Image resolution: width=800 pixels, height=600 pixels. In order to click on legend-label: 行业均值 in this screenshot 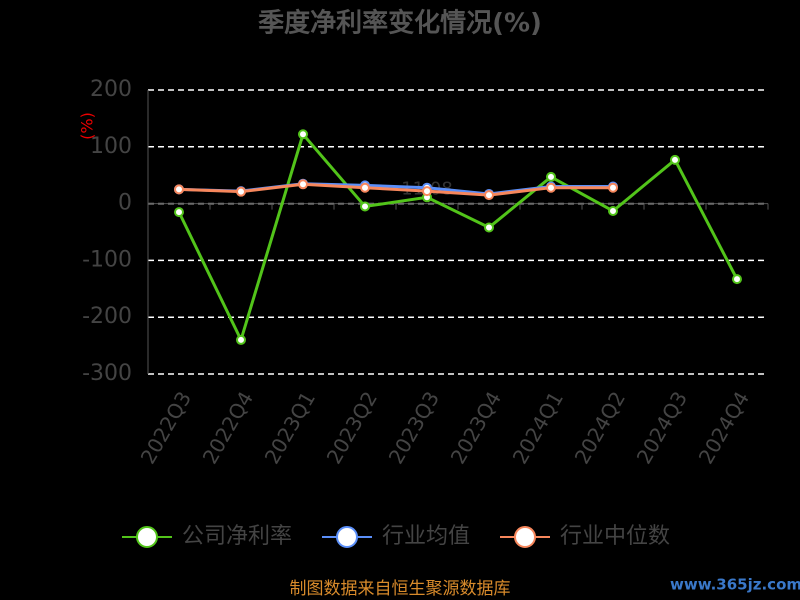, I will do `click(426, 536)`.